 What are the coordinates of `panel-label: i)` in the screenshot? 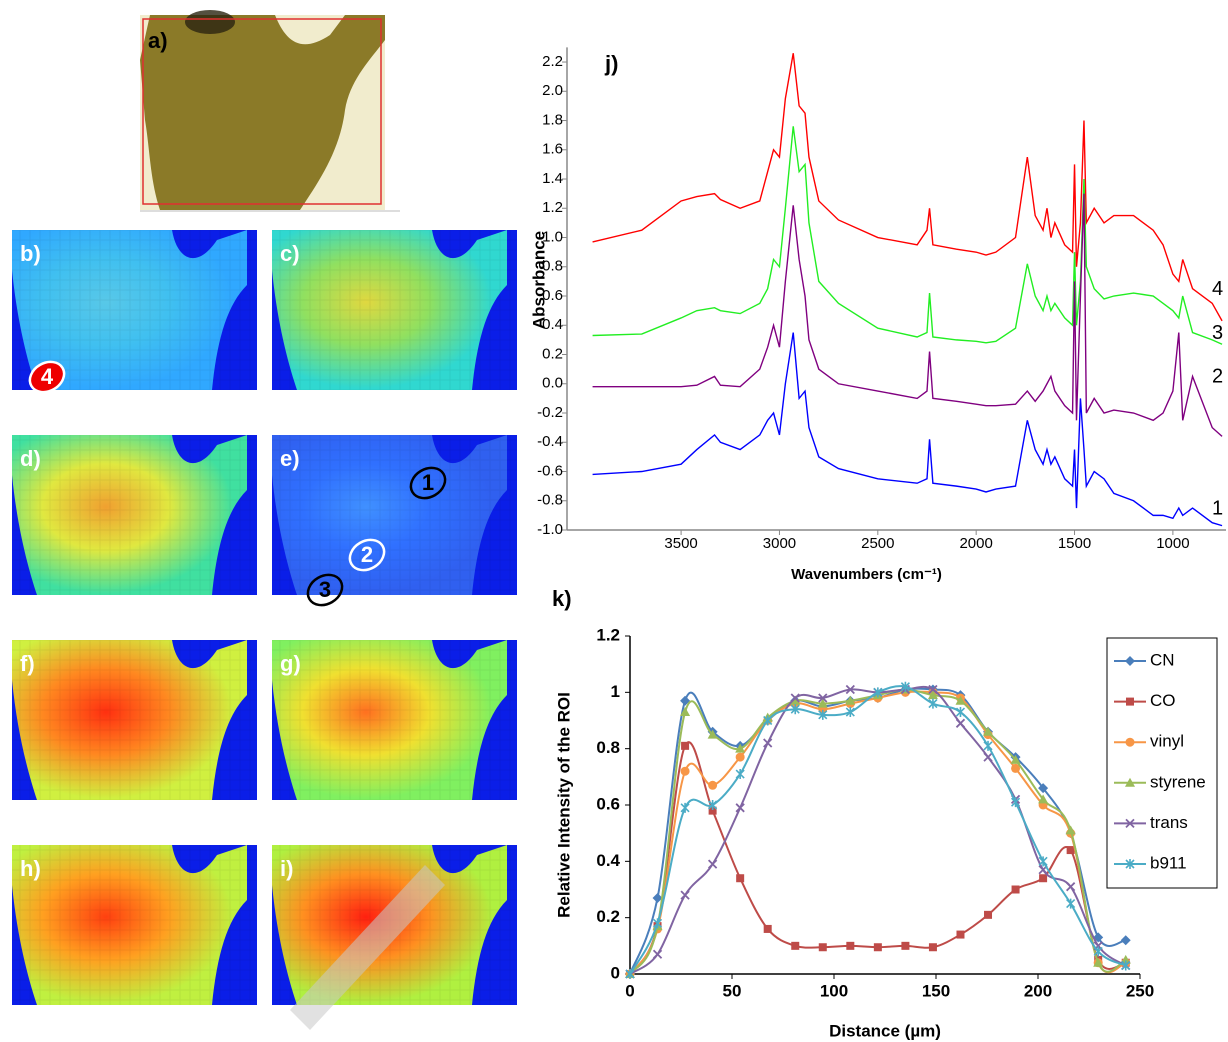 It's located at (286, 868).